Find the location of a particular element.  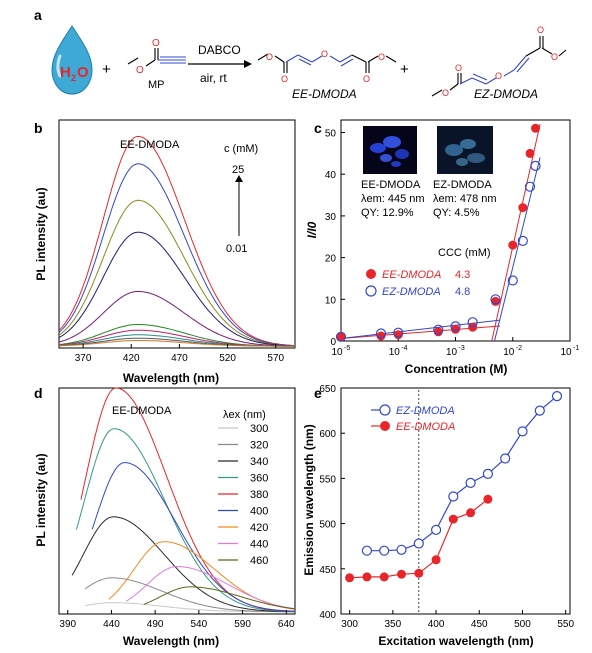

panel-c-ytick-label-2: 20 is located at coordinates (331, 259).